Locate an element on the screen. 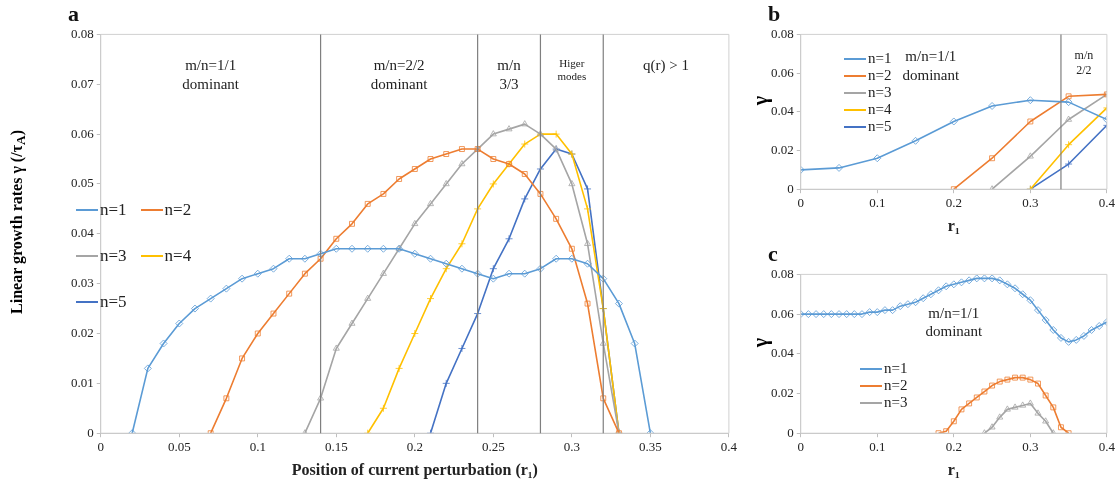 The width and height of the screenshot is (1118, 484). x-tick-label: 0.15 is located at coordinates (336, 447).